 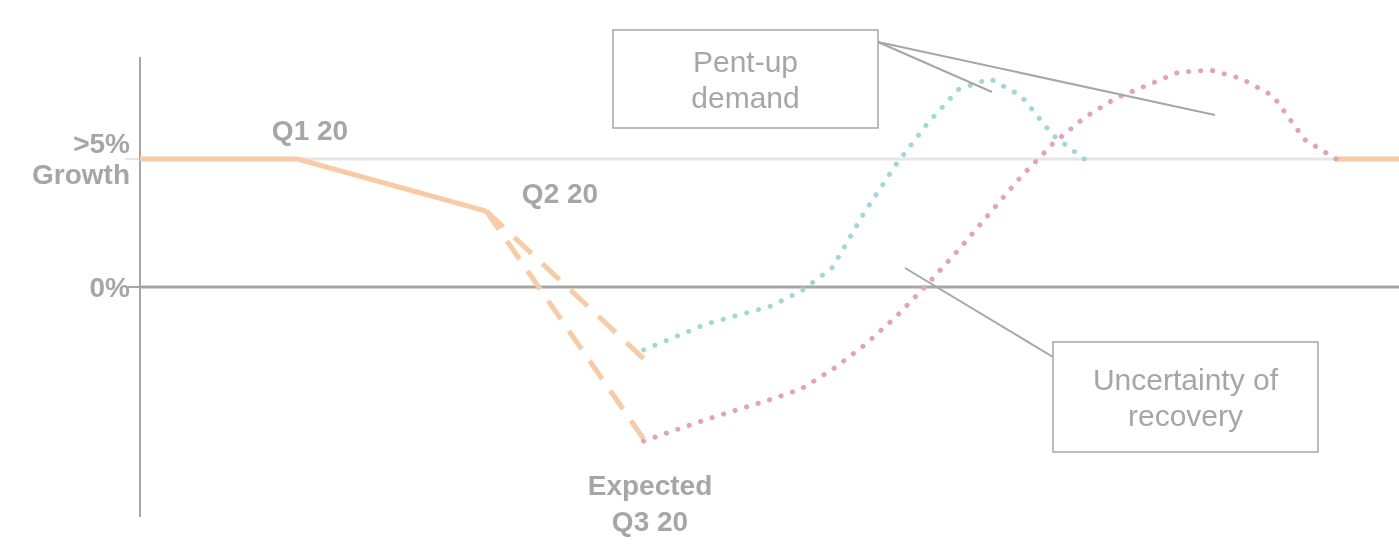 I want to click on annotation: Q1 20, so click(x=310, y=130).